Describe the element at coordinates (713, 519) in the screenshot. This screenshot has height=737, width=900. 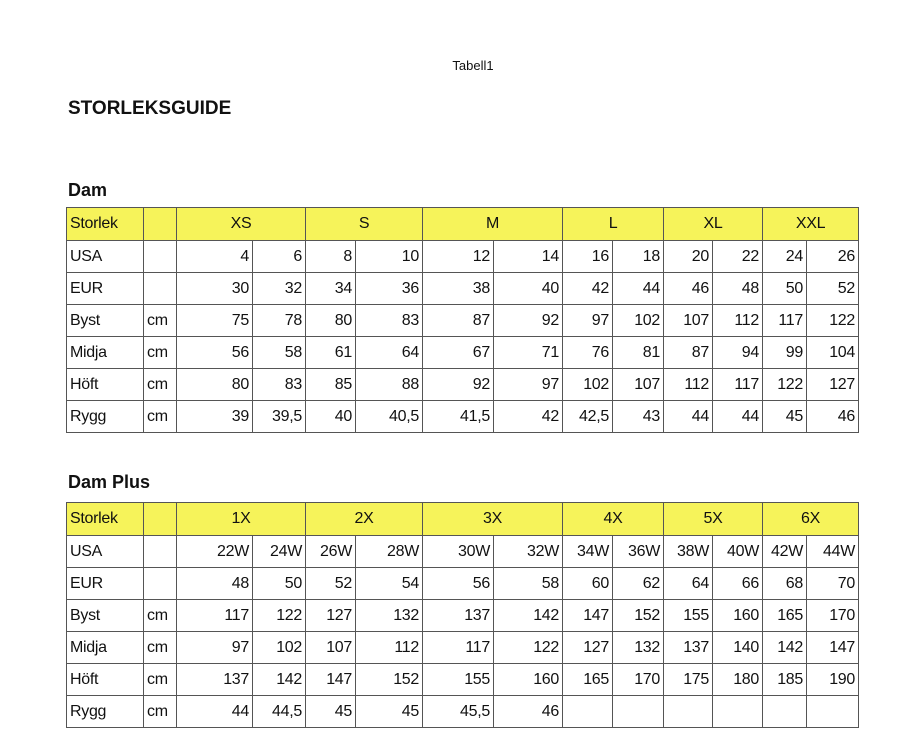
I see `size-header: 5X` at that location.